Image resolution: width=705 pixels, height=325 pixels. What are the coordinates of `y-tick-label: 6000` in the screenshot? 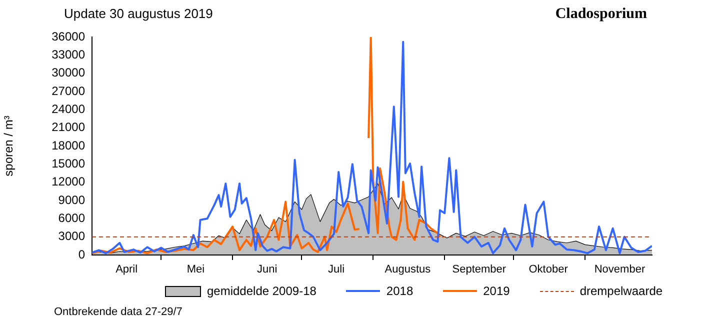 It's located at (72, 217).